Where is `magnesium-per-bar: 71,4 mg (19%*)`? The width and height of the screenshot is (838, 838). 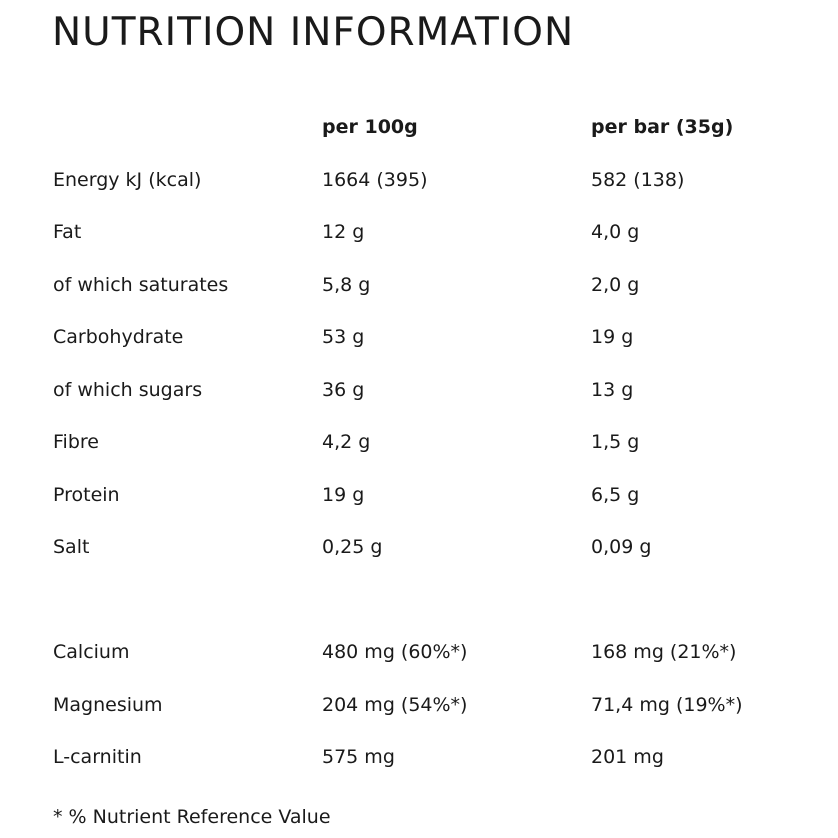
magnesium-per-bar: 71,4 mg (19%*) is located at coordinates (667, 705).